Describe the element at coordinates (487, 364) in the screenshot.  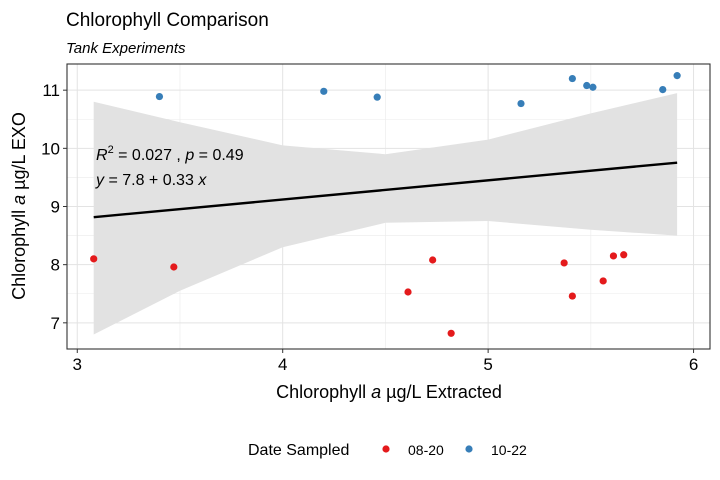
I see `x-tick-label: 5` at that location.